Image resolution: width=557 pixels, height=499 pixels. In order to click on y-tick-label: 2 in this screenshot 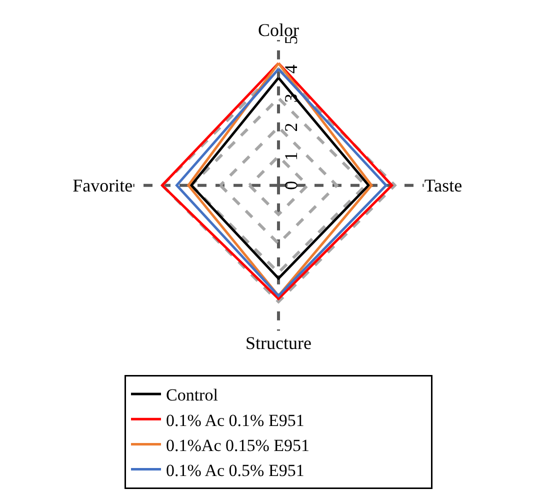, I will do `click(291, 127)`.